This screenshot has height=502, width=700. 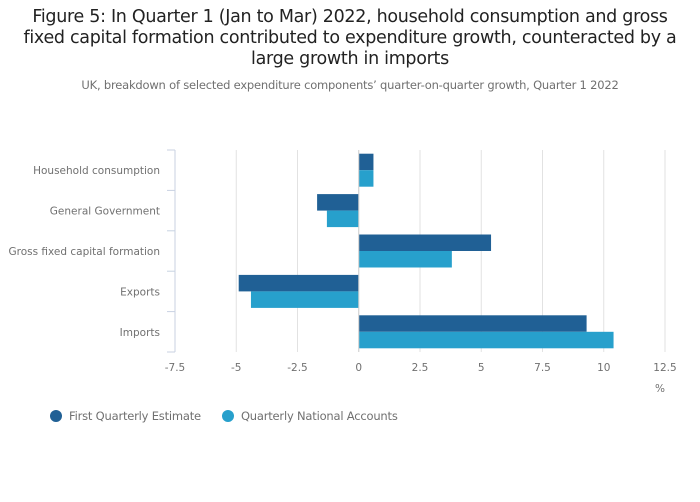 What do you see at coordinates (542, 368) in the screenshot?
I see `x-tick-label: 7.5` at bounding box center [542, 368].